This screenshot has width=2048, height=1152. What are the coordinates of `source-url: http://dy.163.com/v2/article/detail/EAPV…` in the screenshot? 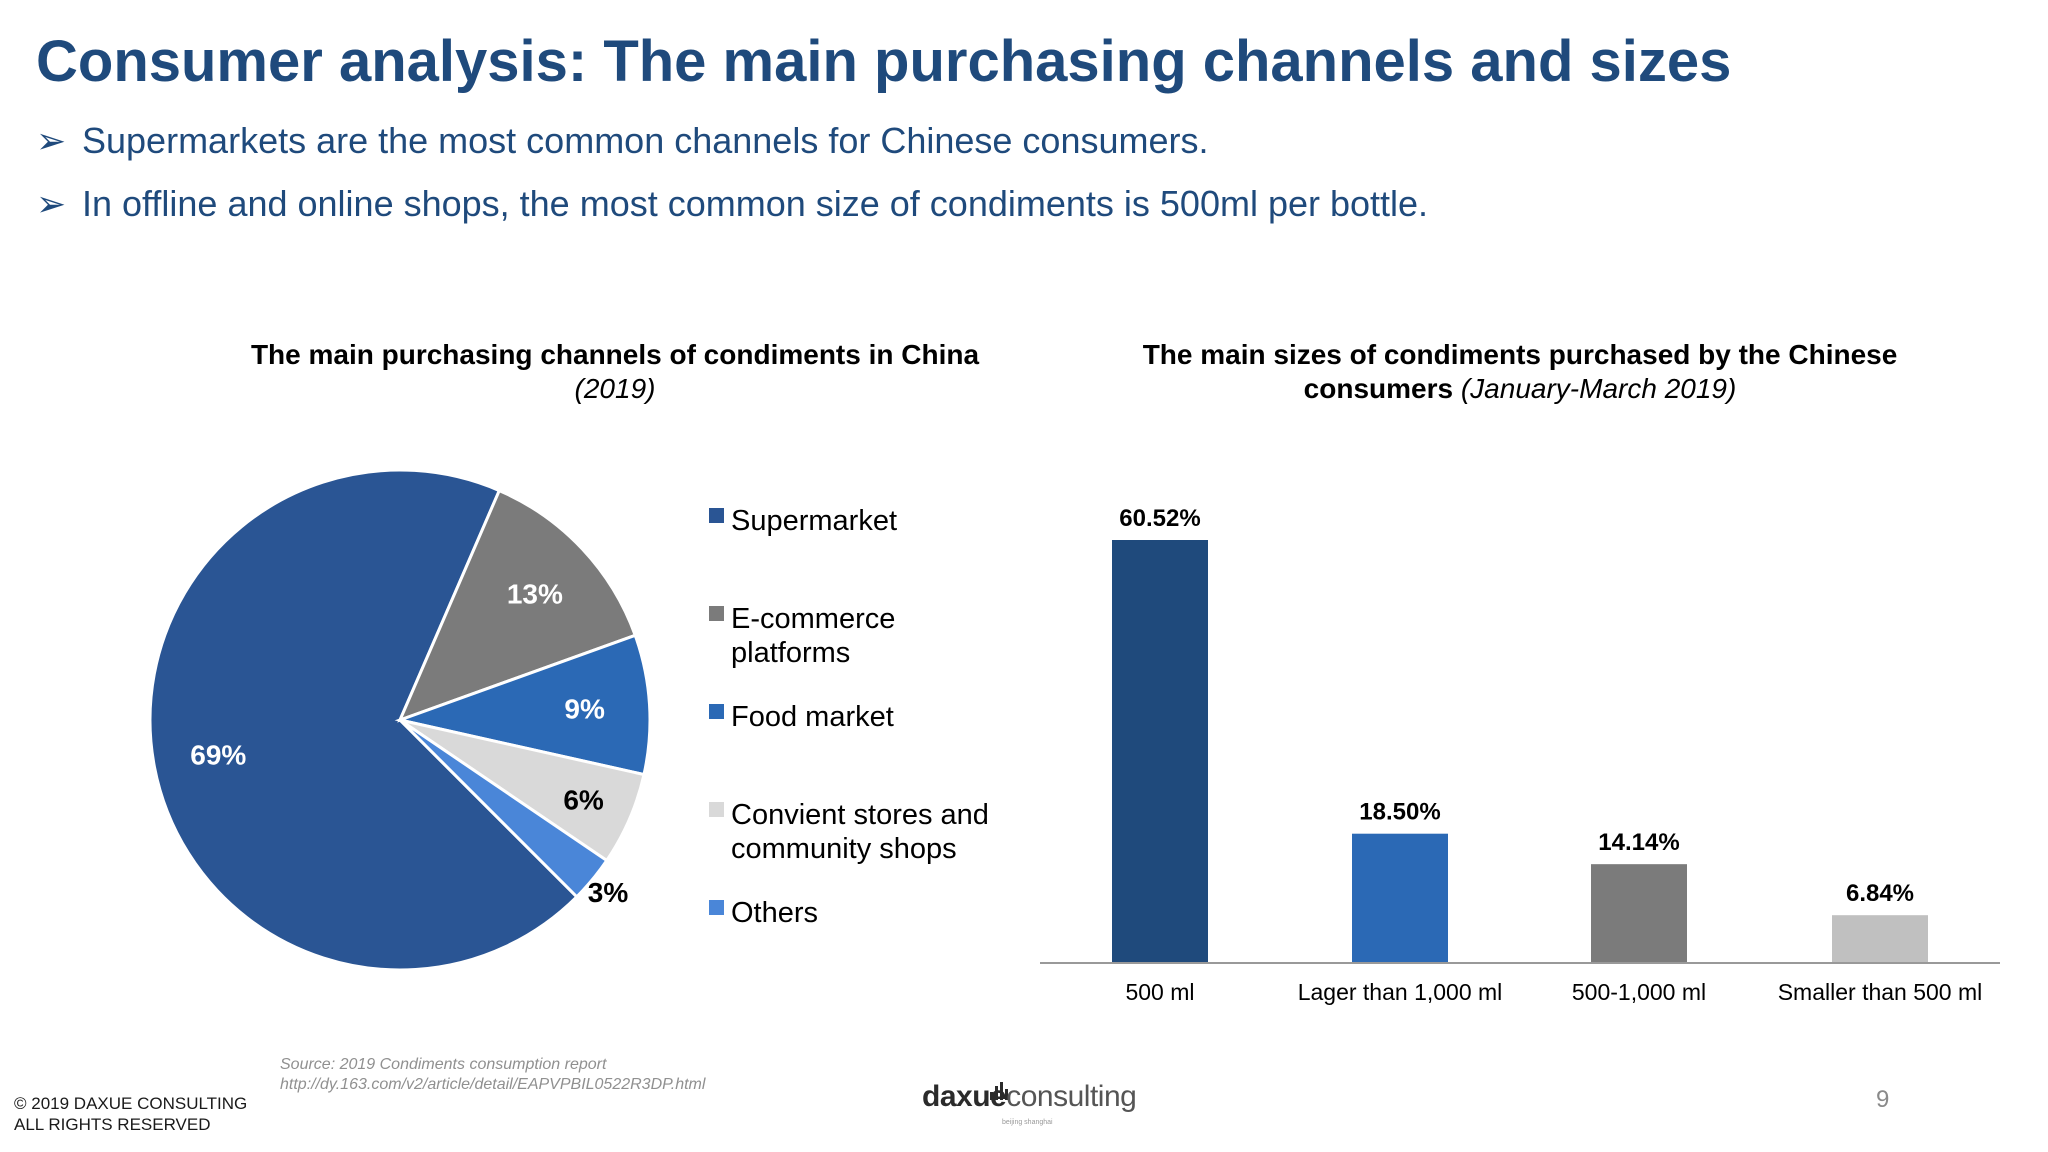 It's located at (493, 1084).